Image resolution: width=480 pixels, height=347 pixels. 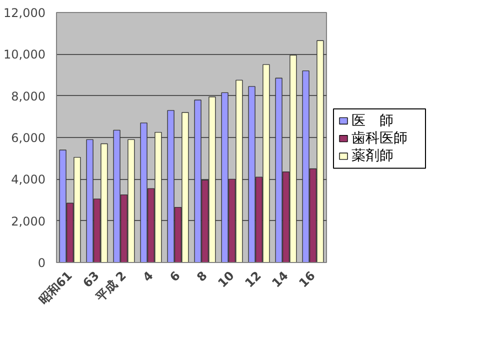 I want to click on y-tick-label: 0, so click(x=42, y=263).